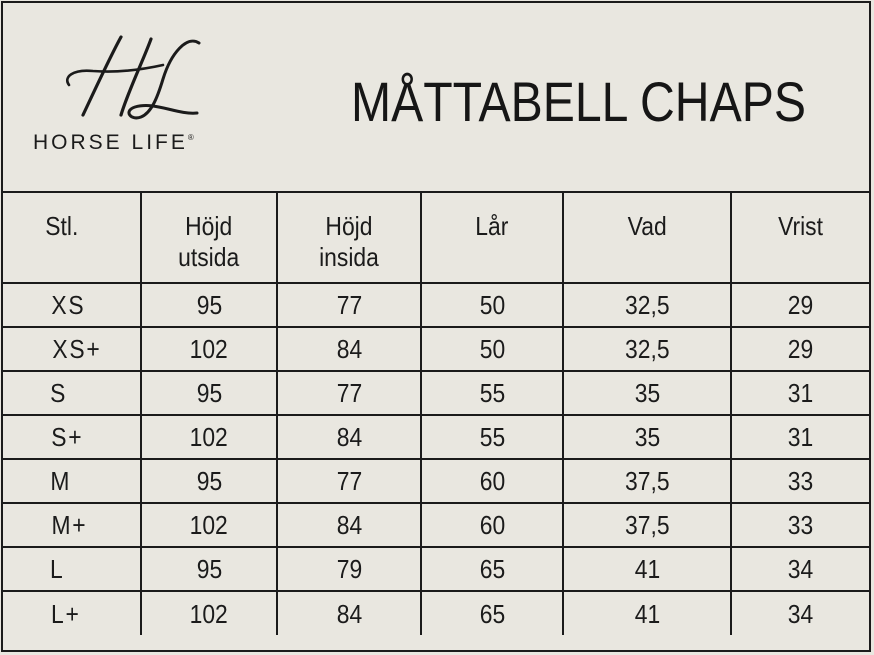 Image resolution: width=874 pixels, height=655 pixels. What do you see at coordinates (209, 237) in the screenshot?
I see `header-height-outside: Höjd utsida` at bounding box center [209, 237].